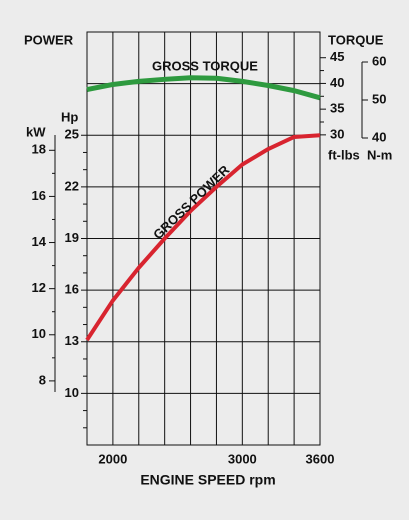  Describe the element at coordinates (72, 185) in the screenshot. I see `y-tick-label: 22` at that location.